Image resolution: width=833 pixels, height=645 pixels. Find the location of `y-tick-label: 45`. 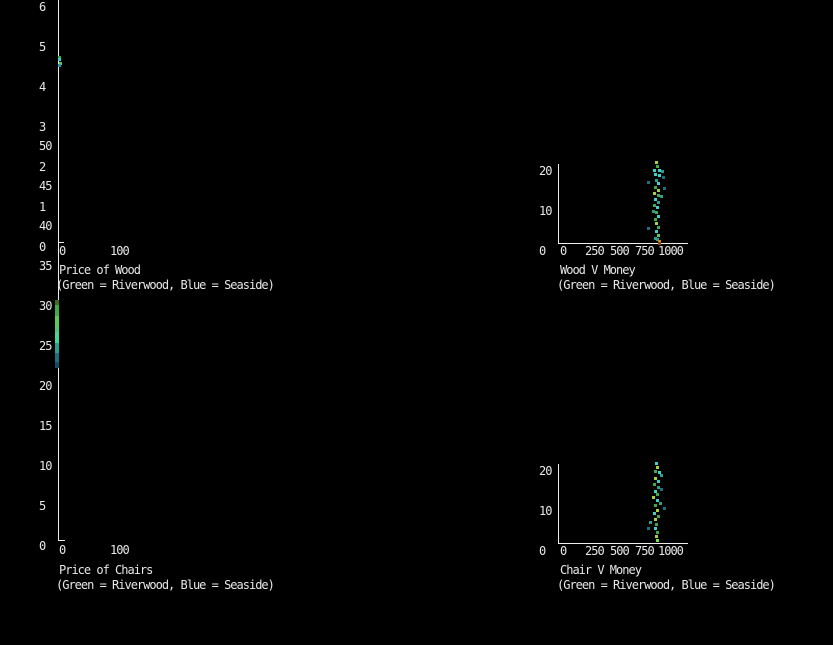

y-tick-label: 45 is located at coordinates (45, 186).